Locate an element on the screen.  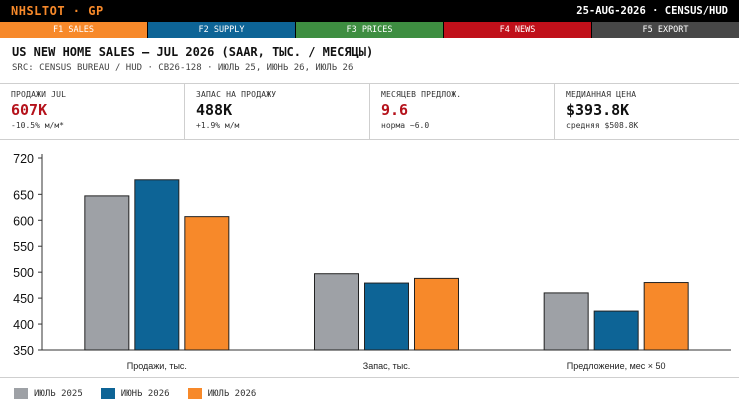
fkey-sales: F1 SALES is located at coordinates (74, 30).